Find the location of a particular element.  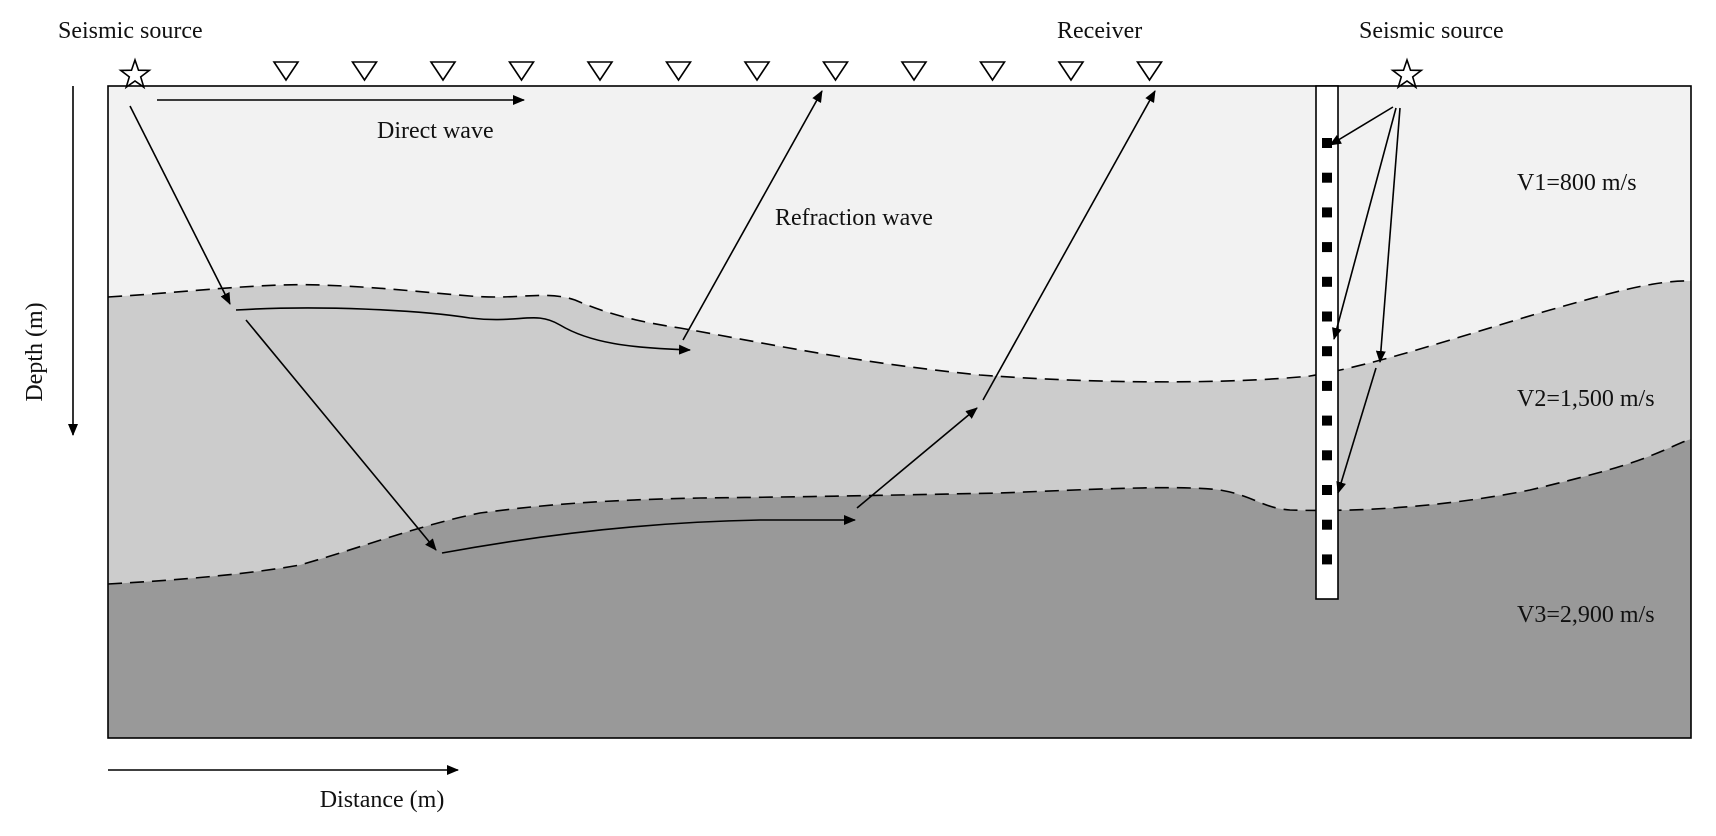

borehole-ray-3b is located at coordinates (1356, 430).